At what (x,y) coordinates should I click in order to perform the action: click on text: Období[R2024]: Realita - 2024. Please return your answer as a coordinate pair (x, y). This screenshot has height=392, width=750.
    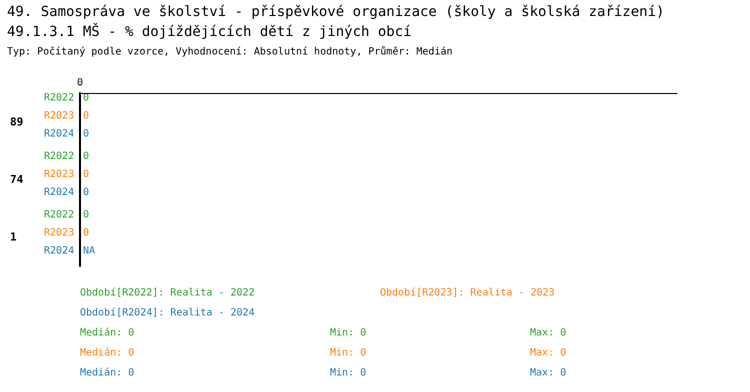
    Looking at the image, I should click on (167, 313).